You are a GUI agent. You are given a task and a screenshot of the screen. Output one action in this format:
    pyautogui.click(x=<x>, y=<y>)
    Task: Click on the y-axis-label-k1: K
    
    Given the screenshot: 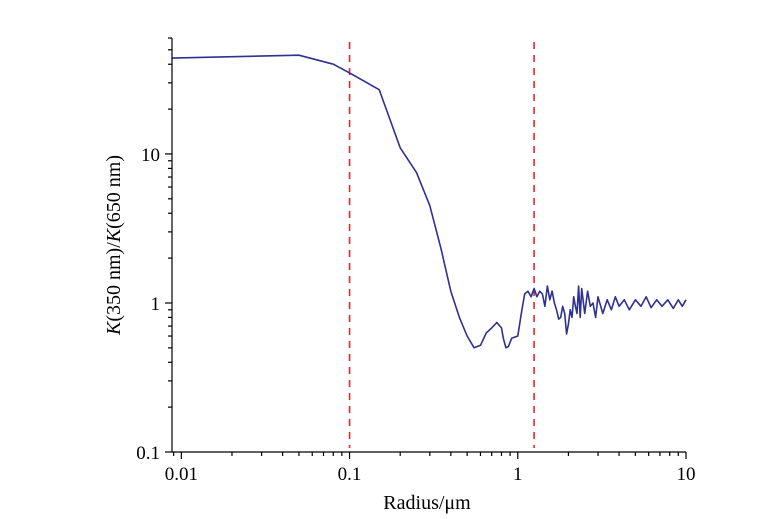 What is the action you would take?
    pyautogui.click(x=114, y=328)
    